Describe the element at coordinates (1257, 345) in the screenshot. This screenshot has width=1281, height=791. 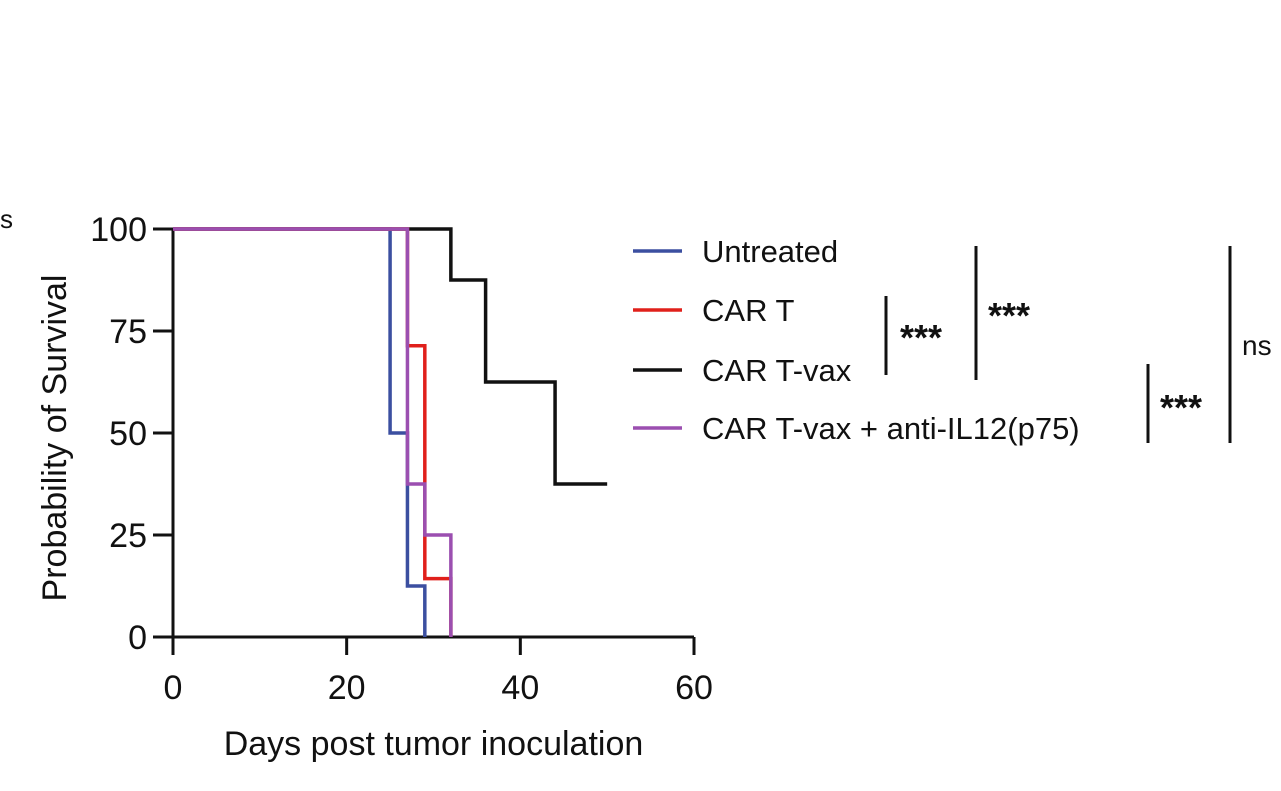
I see `sig-label-3: ns` at that location.